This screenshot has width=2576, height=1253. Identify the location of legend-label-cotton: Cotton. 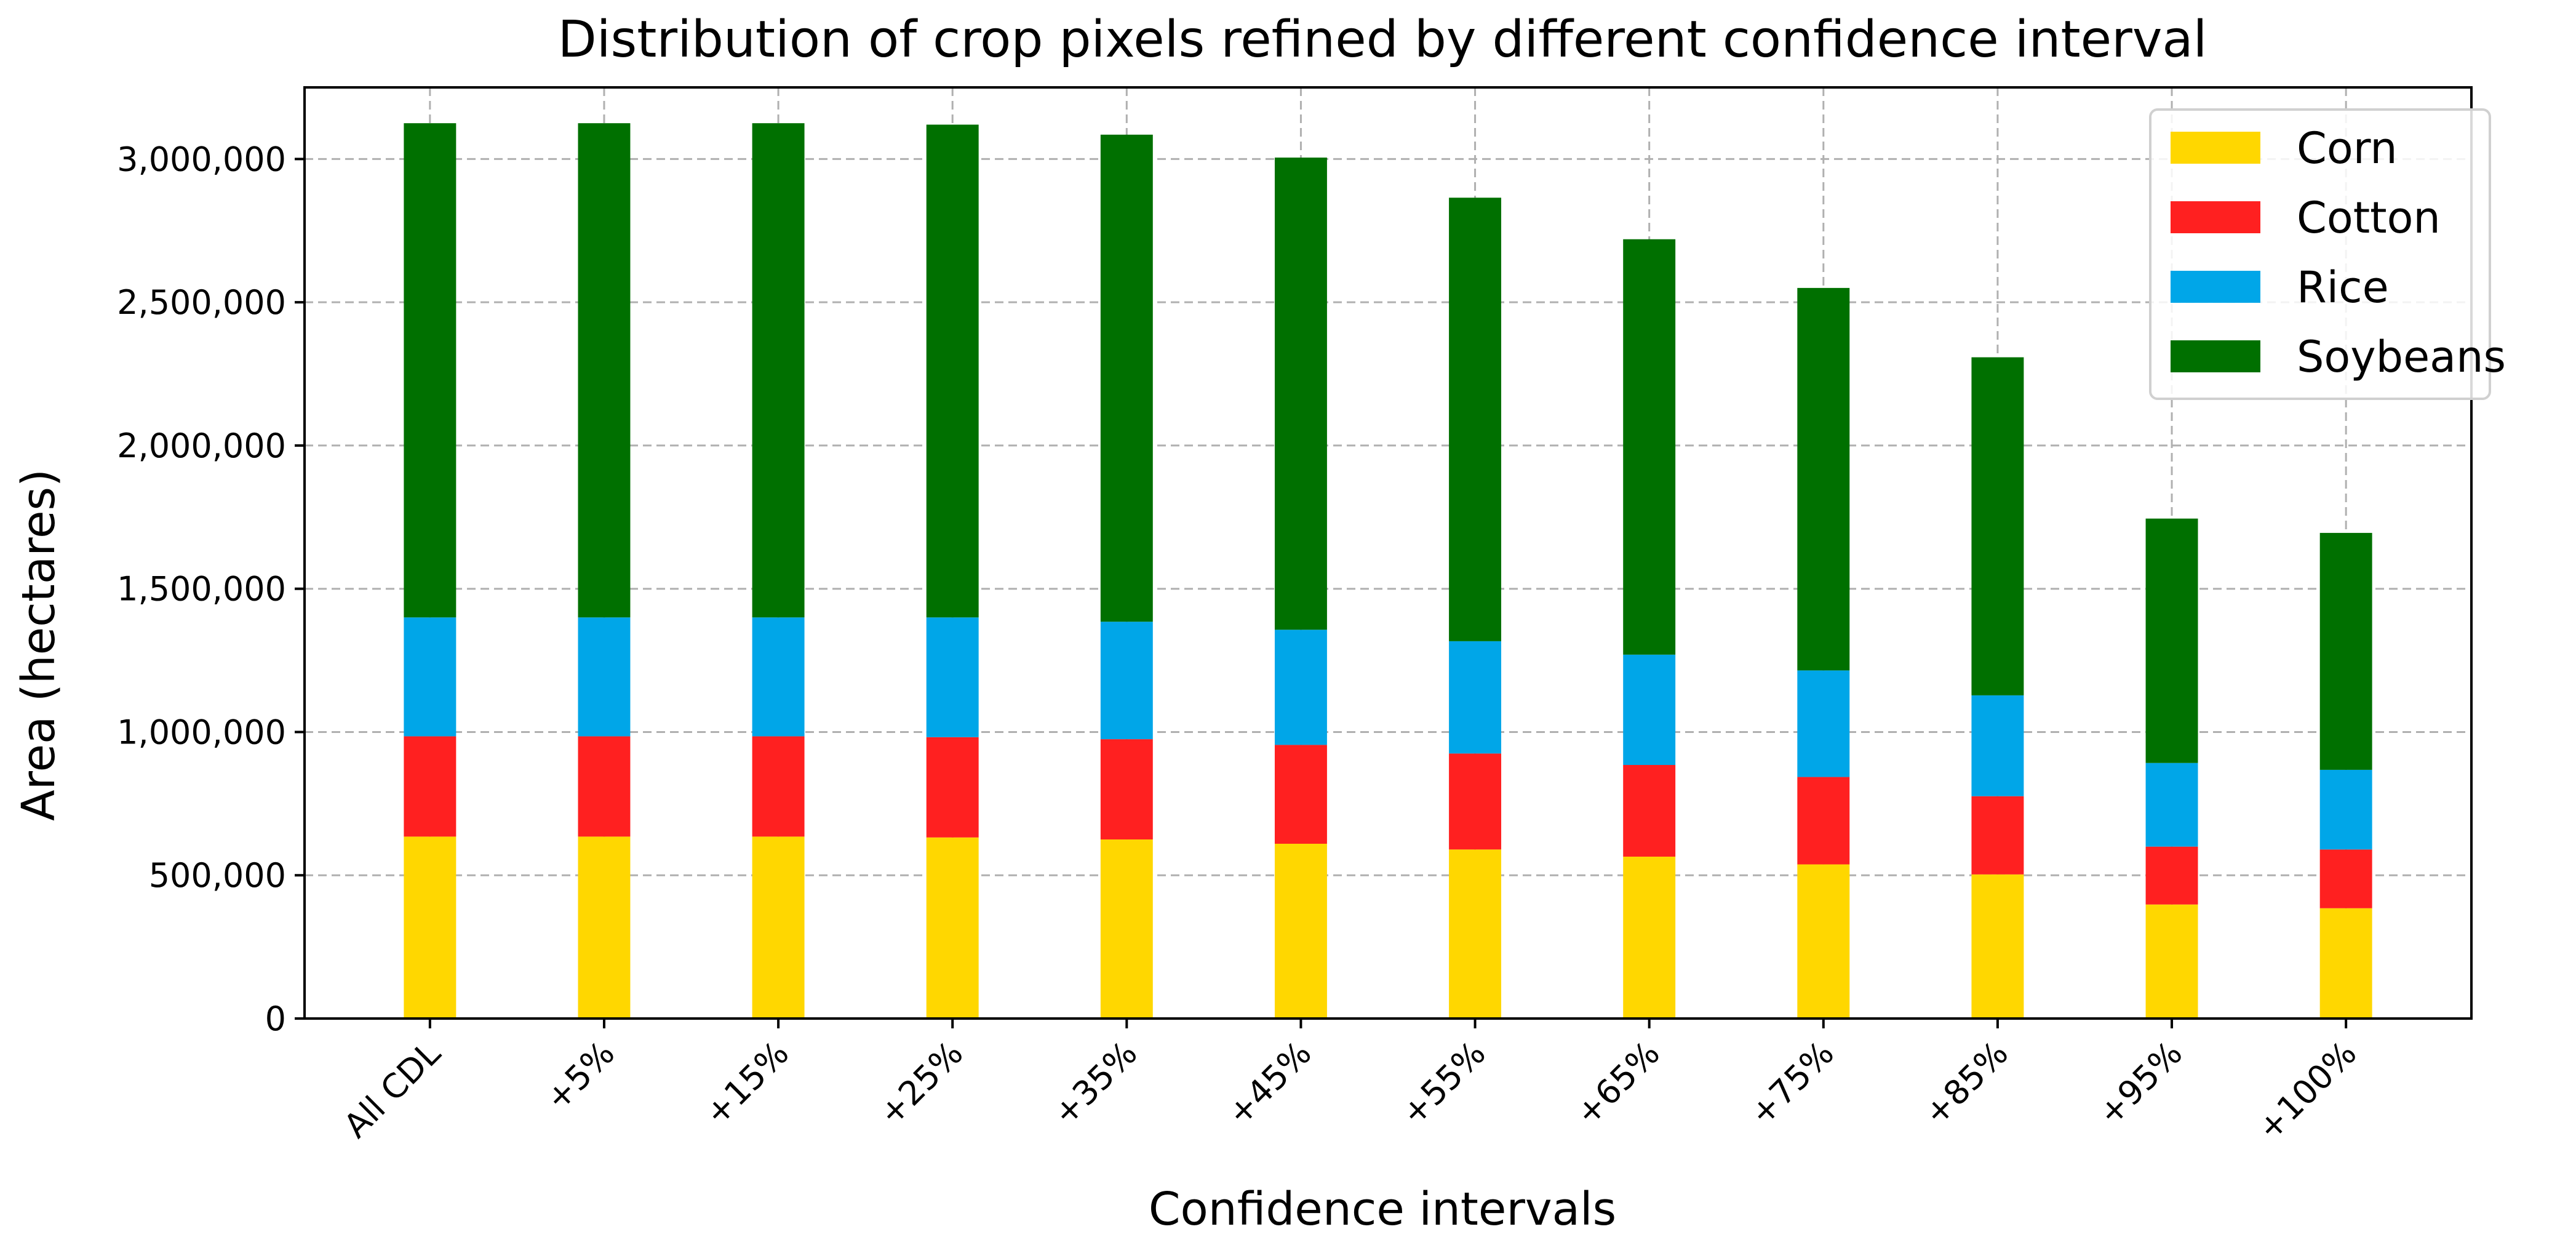
(2369, 218).